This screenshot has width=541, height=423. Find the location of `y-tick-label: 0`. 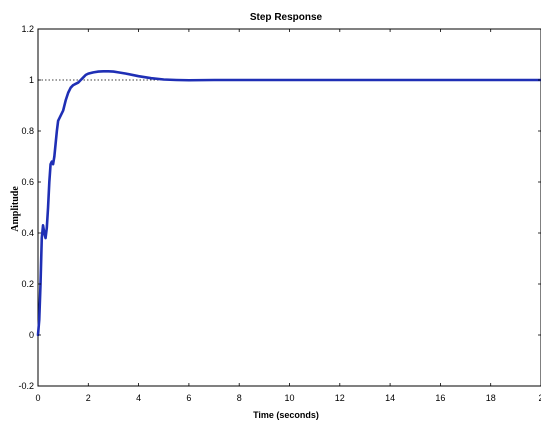

y-tick-label: 0 is located at coordinates (31, 335).